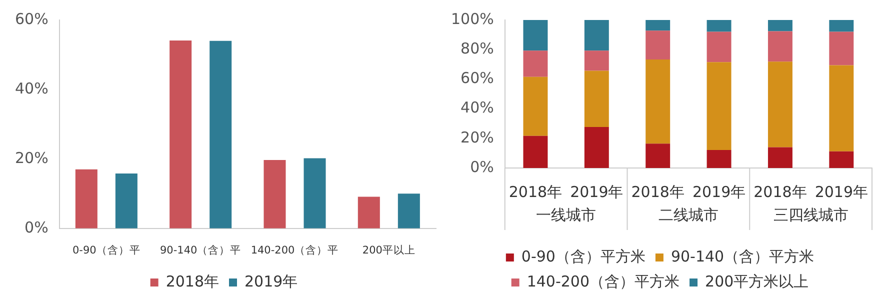  I want to click on text: 二线城市, so click(688, 215).